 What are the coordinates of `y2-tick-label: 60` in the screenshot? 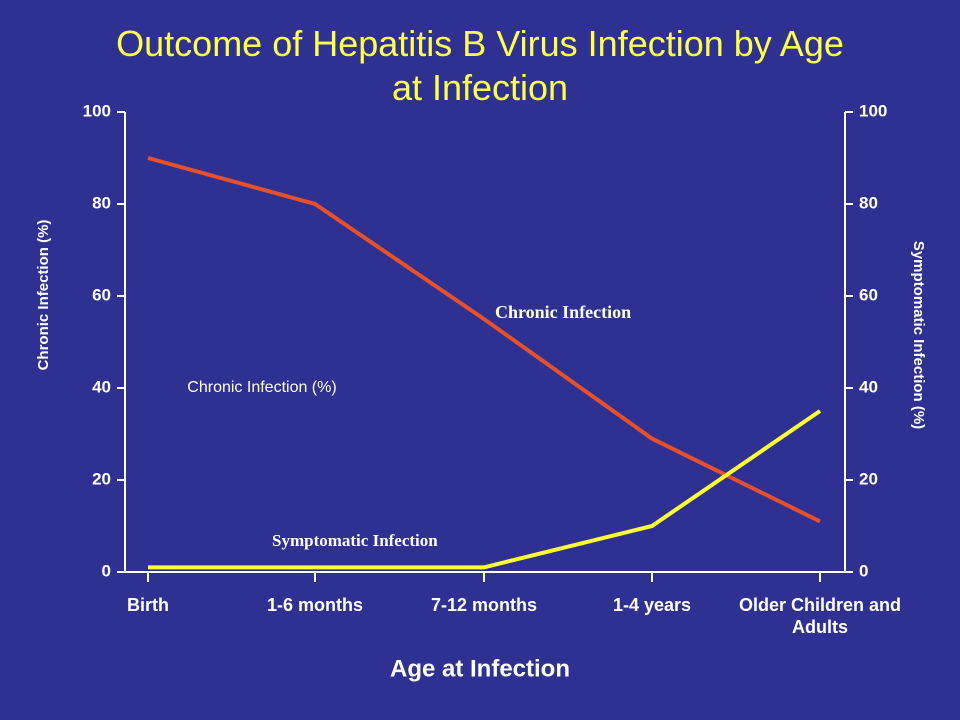 It's located at (868, 294).